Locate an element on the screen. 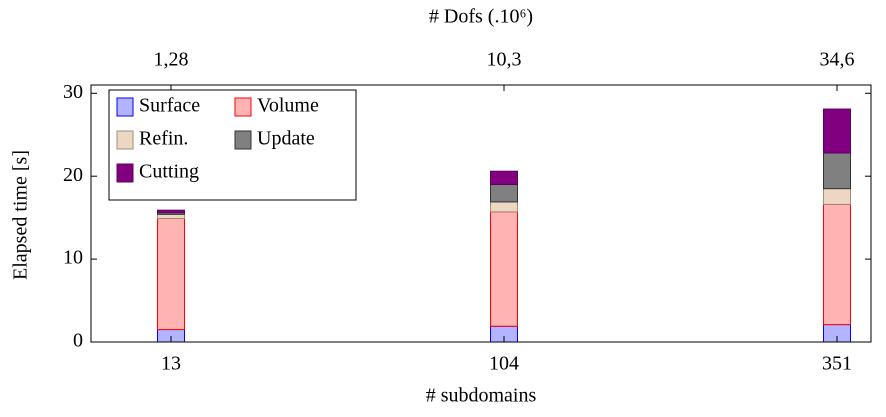 The width and height of the screenshot is (886, 417). legend-label: Cutting is located at coordinates (169, 172).